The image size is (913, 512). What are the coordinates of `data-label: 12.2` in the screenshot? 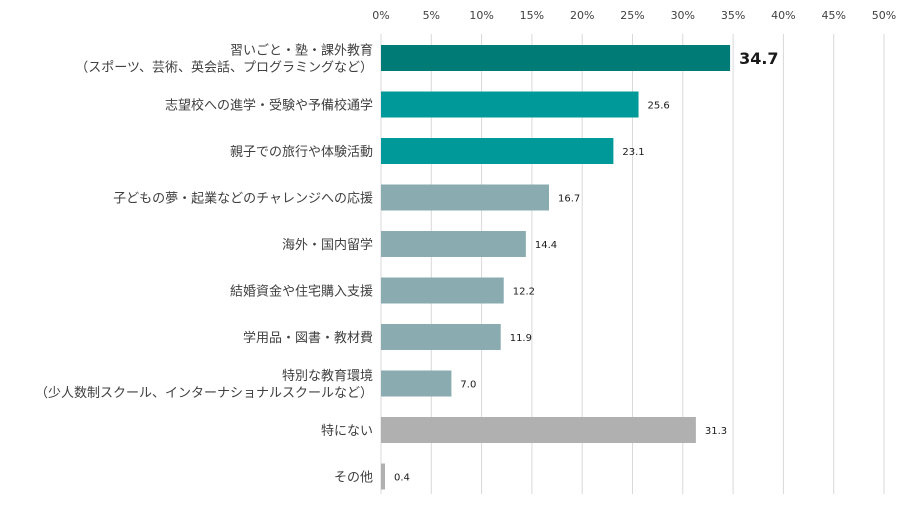 It's located at (524, 292).